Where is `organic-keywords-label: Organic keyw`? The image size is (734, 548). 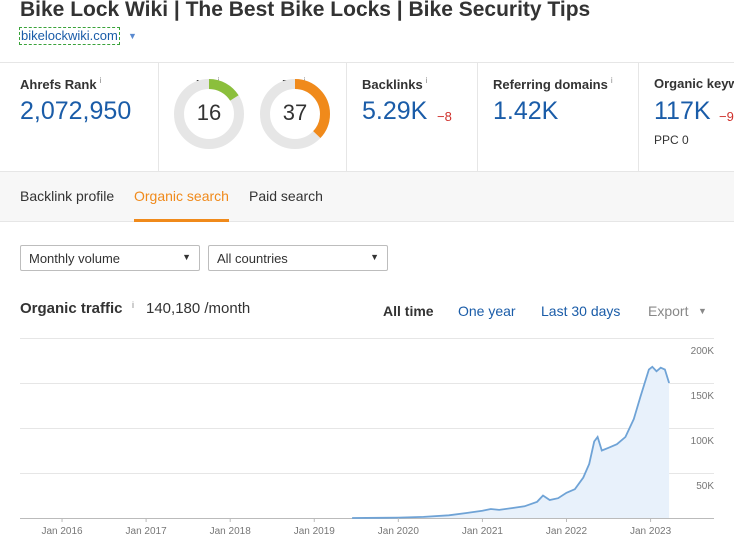 organic-keywords-label: Organic keyw is located at coordinates (694, 83).